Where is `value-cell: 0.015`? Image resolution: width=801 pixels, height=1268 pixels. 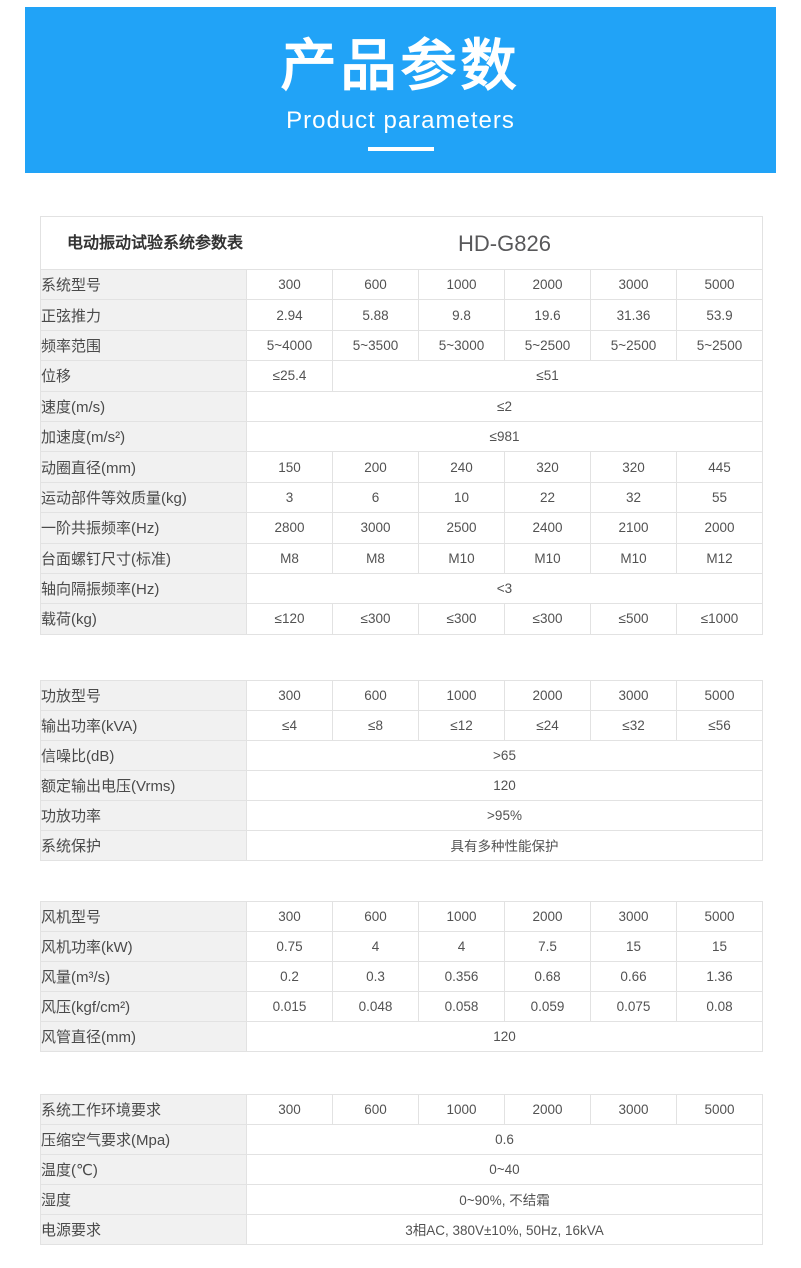
value-cell: 0.015 is located at coordinates (289, 1006).